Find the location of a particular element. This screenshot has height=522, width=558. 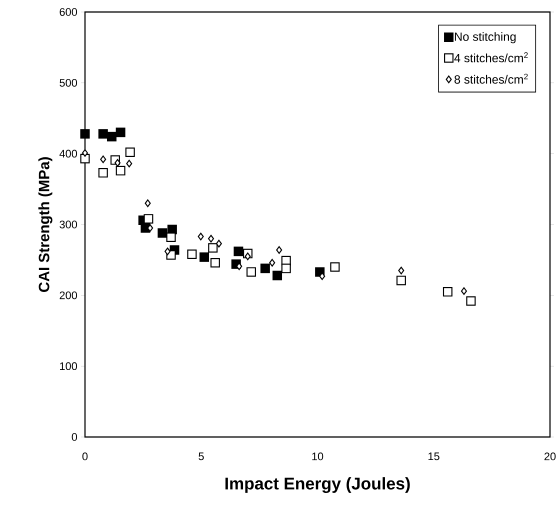

legend-label: 8 stitches/cm$^{2}$ is located at coordinates (491, 79).